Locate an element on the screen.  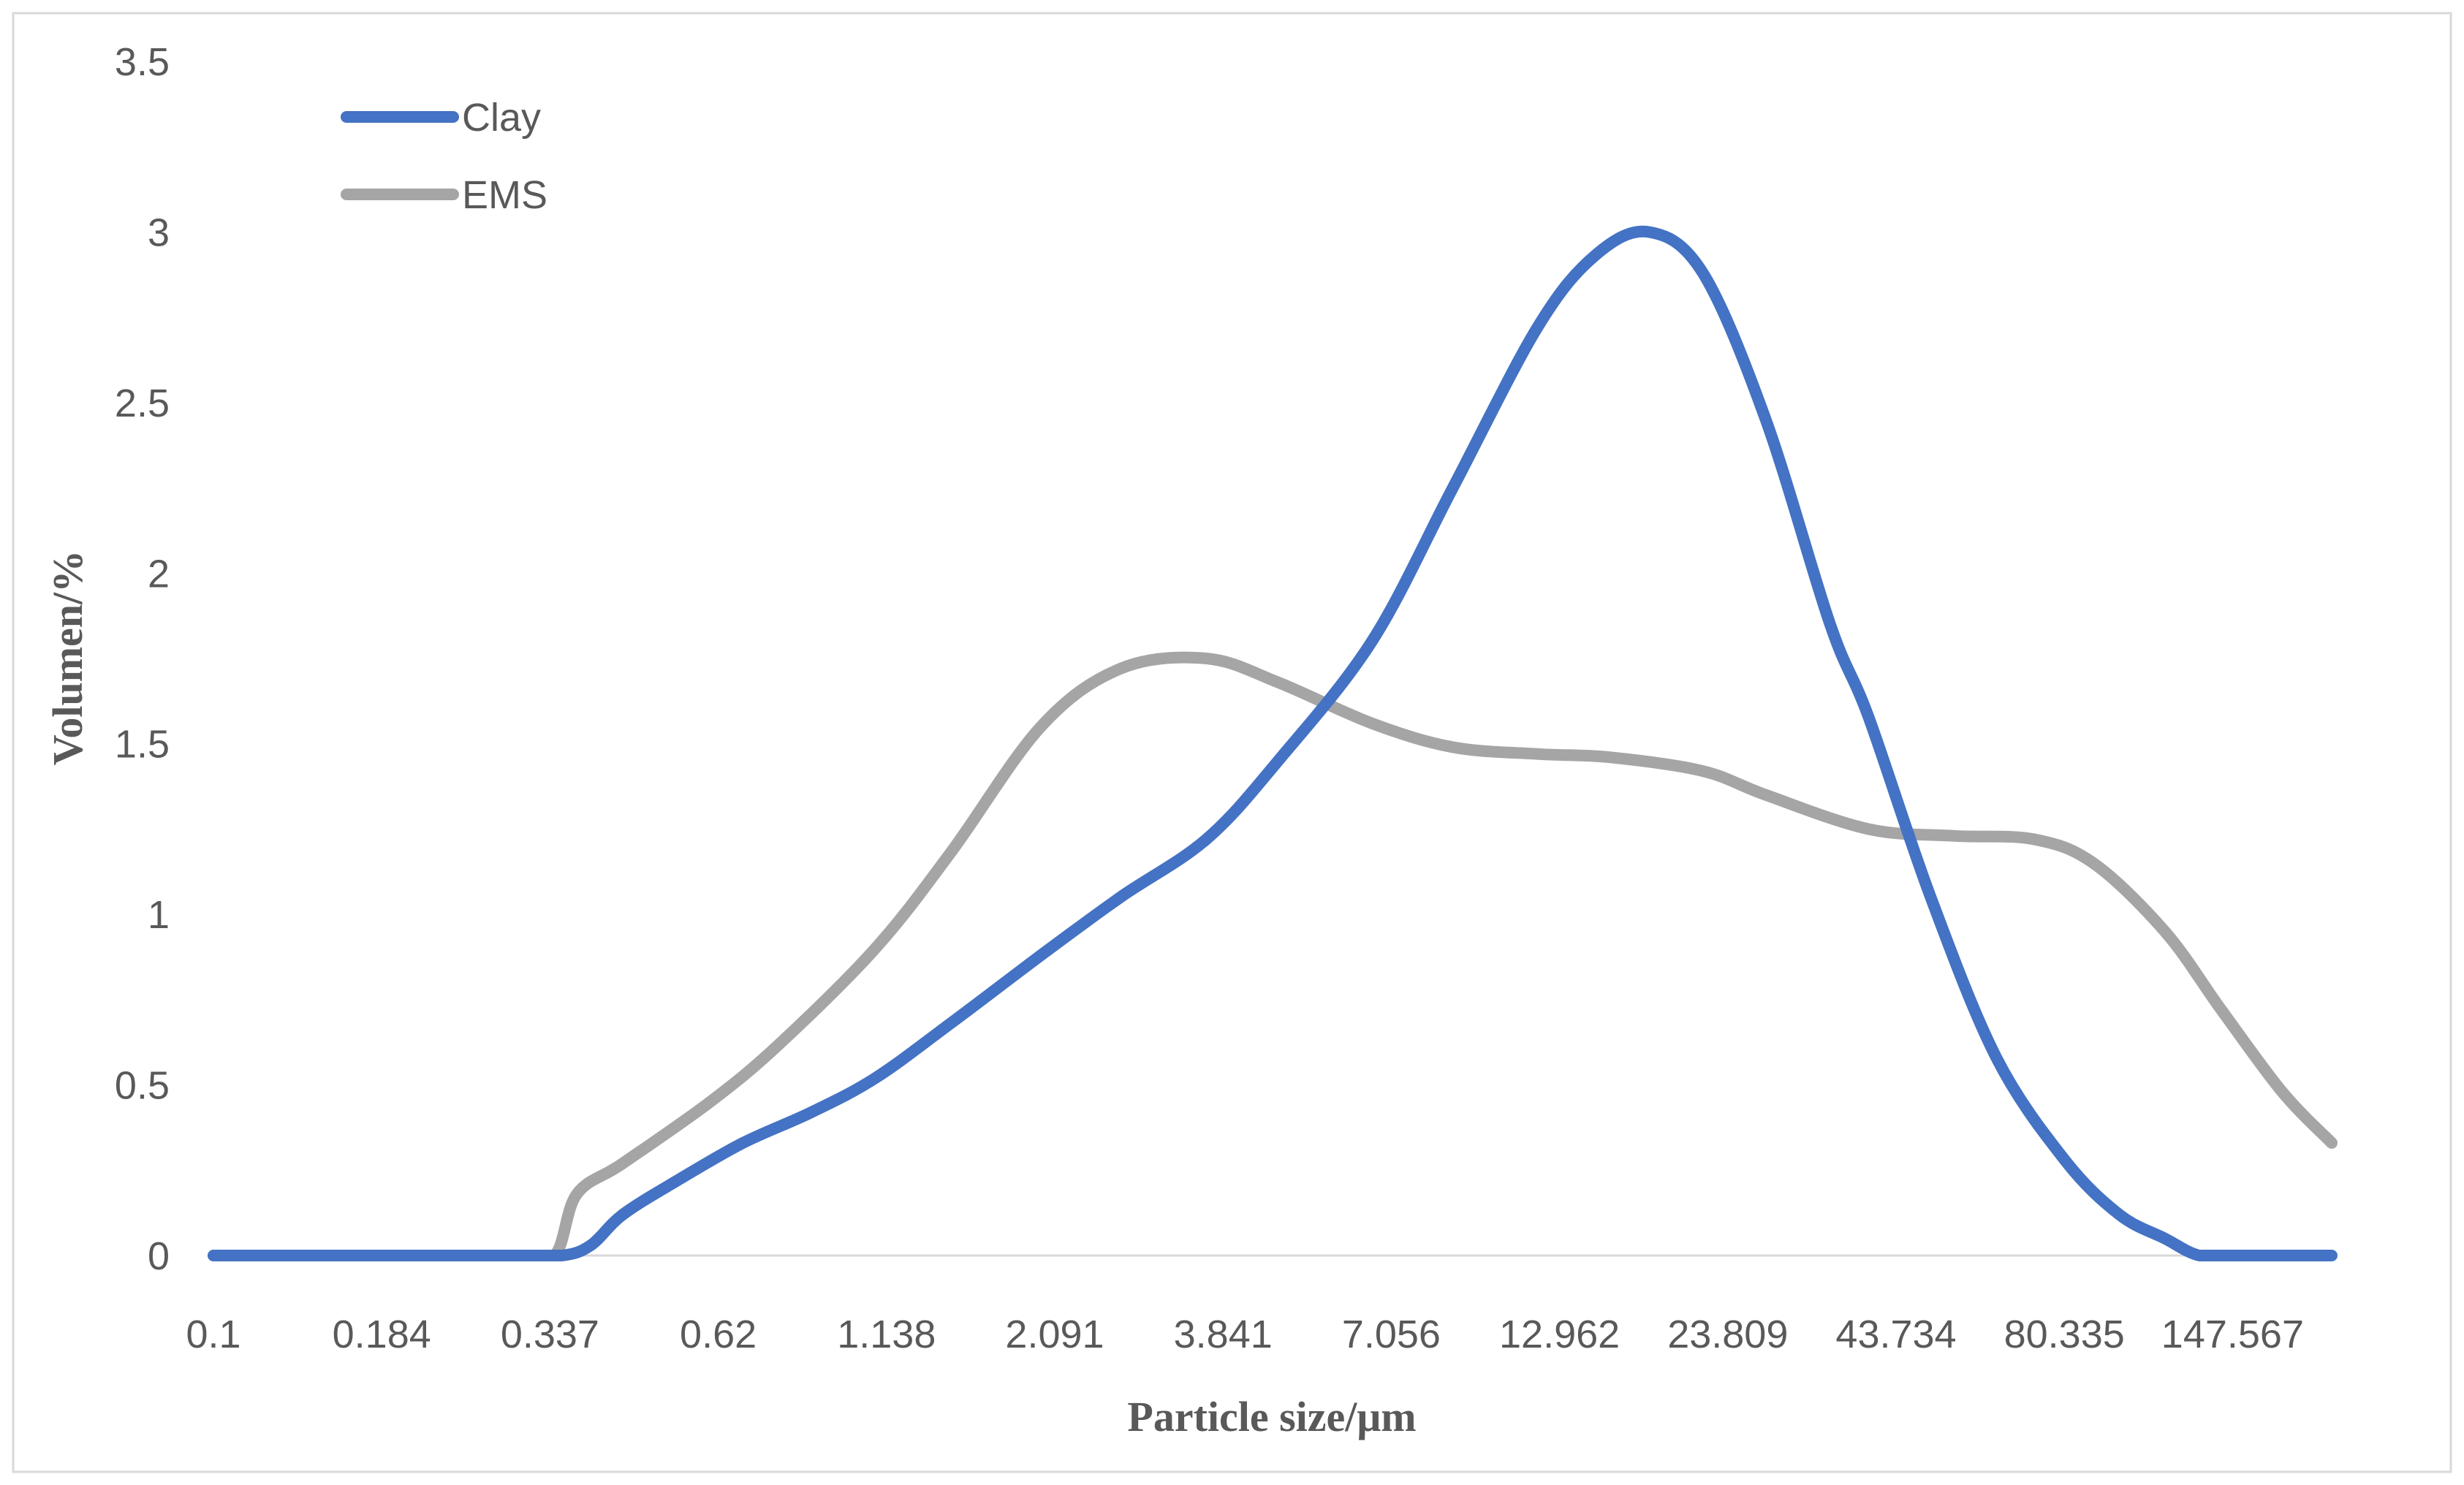
x-tick-label: 0.1 is located at coordinates (213, 1335).